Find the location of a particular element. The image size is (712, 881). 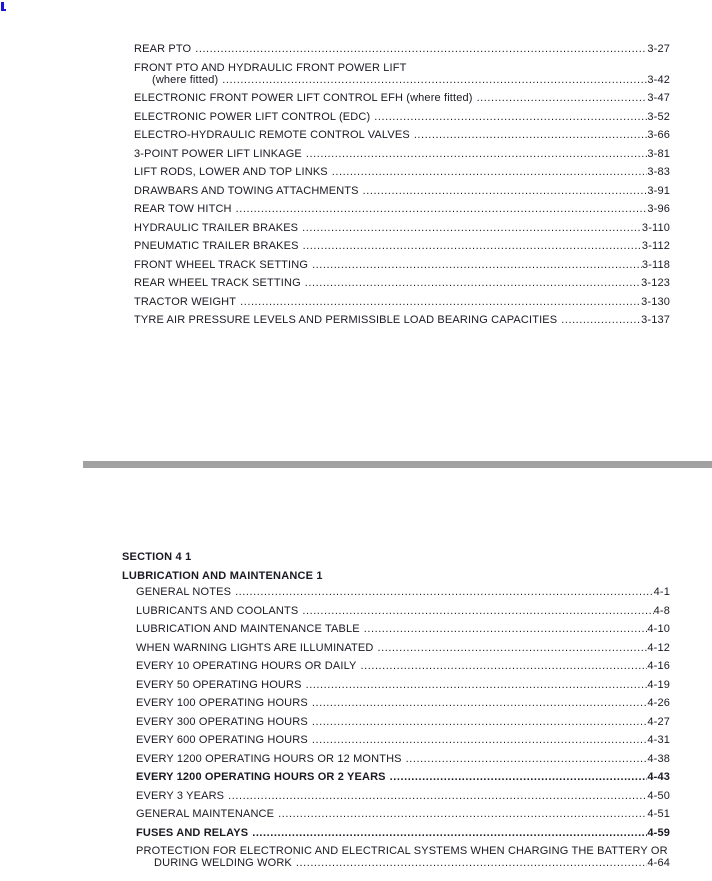

toc-page-number: 4-27 is located at coordinates (658, 721).